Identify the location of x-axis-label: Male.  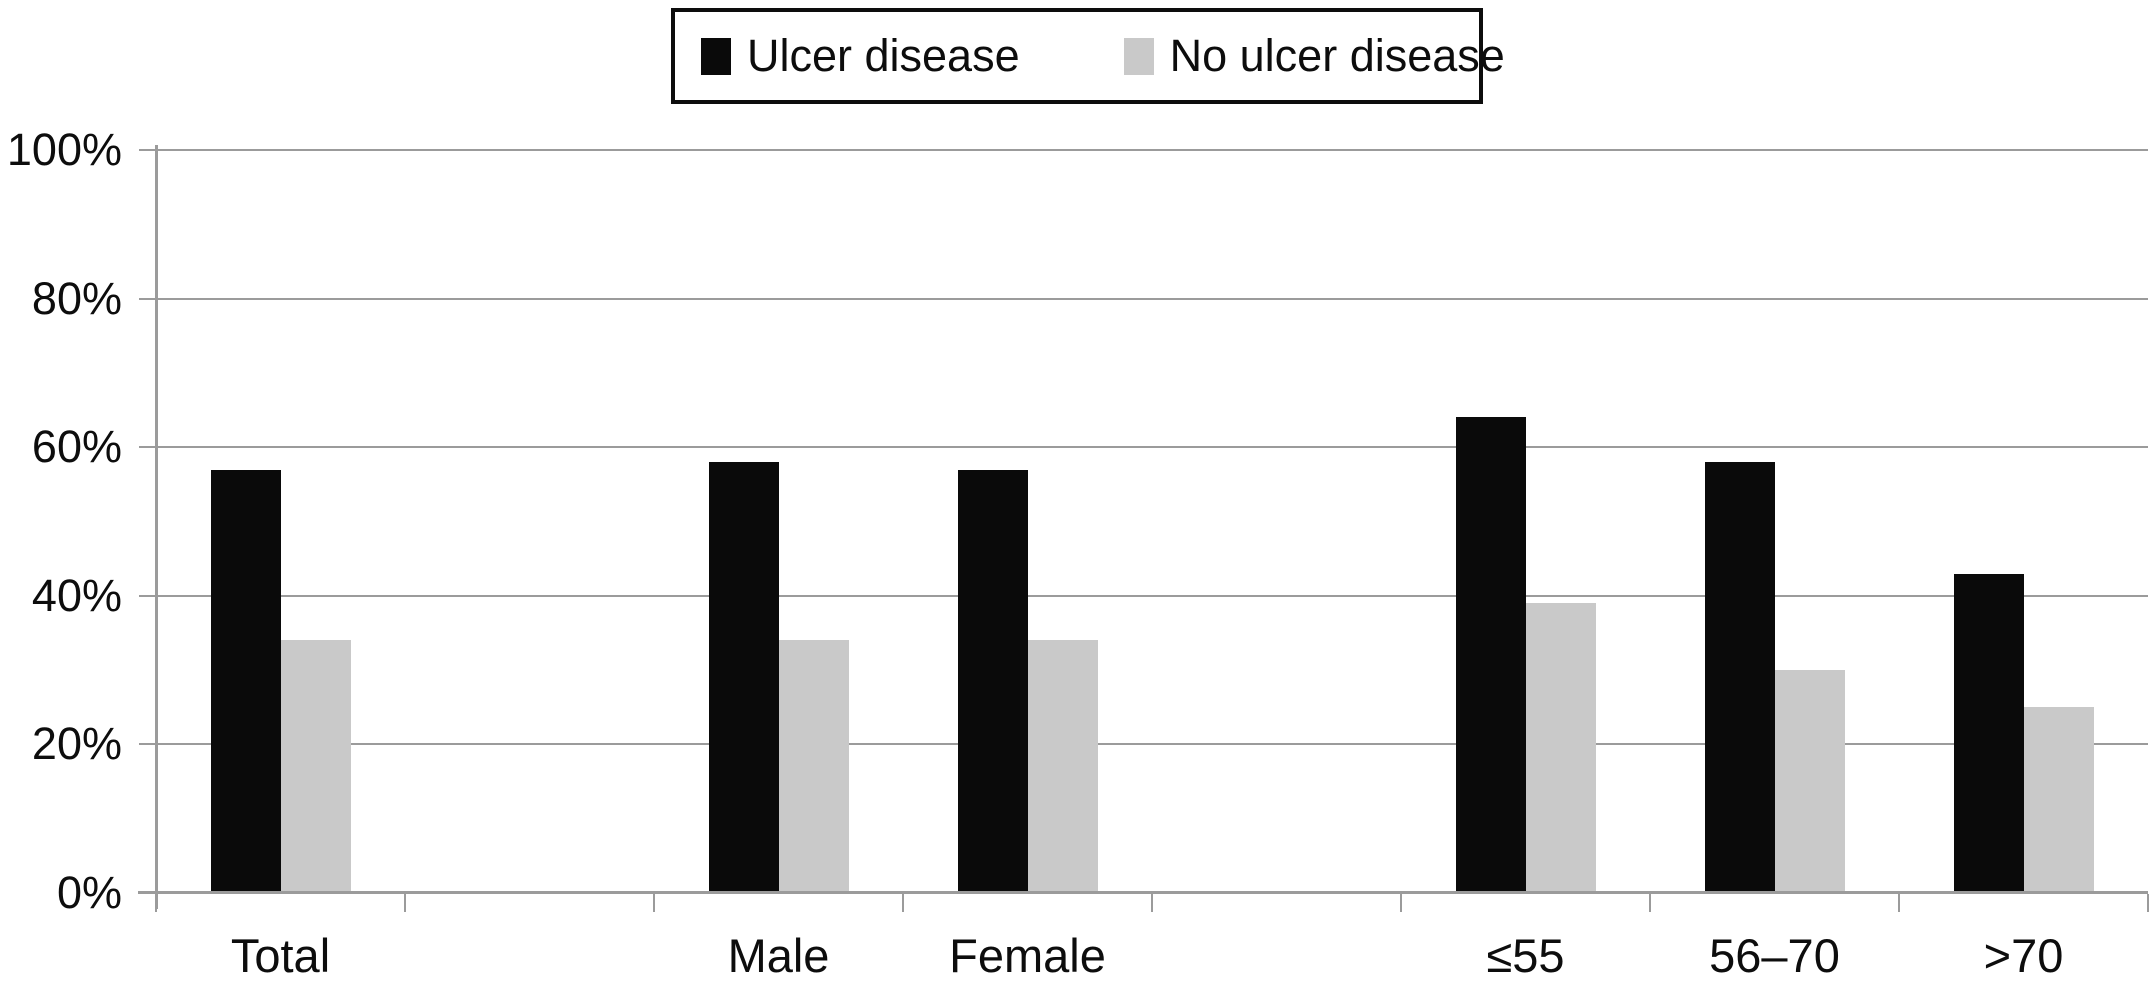
(778, 955).